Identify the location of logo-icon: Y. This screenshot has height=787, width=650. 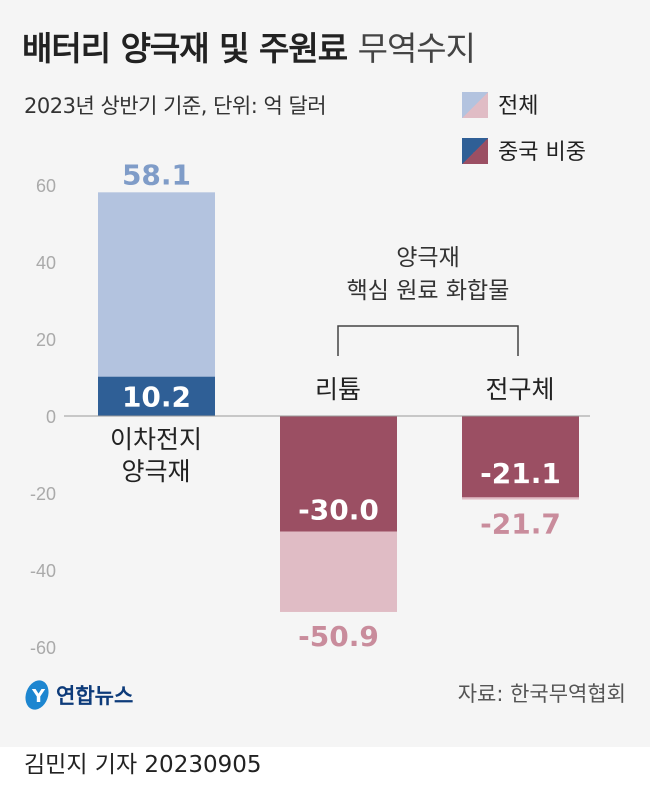
(37, 695).